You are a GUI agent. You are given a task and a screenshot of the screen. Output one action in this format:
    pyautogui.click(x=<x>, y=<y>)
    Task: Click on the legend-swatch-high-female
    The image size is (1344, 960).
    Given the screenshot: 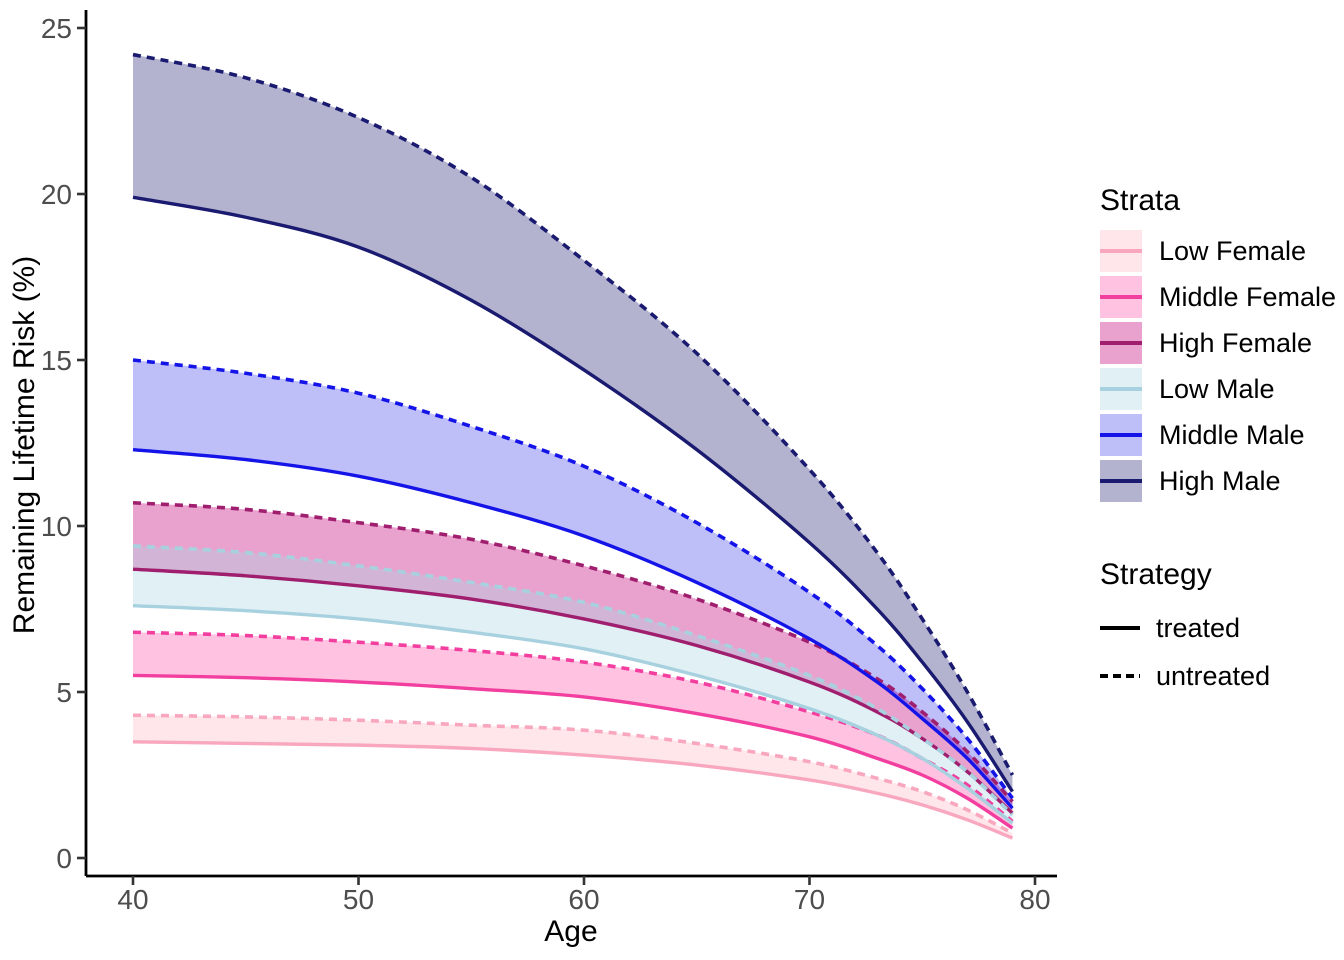 What is the action you would take?
    pyautogui.click(x=1121, y=343)
    